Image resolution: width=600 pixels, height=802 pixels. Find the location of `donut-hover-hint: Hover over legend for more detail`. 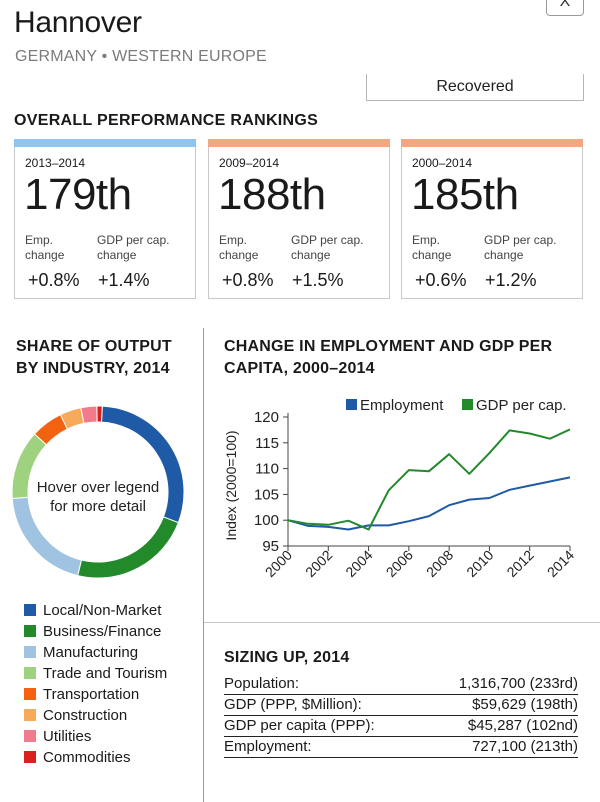

donut-hover-hint: Hover over legend for more detail is located at coordinates (98, 497).